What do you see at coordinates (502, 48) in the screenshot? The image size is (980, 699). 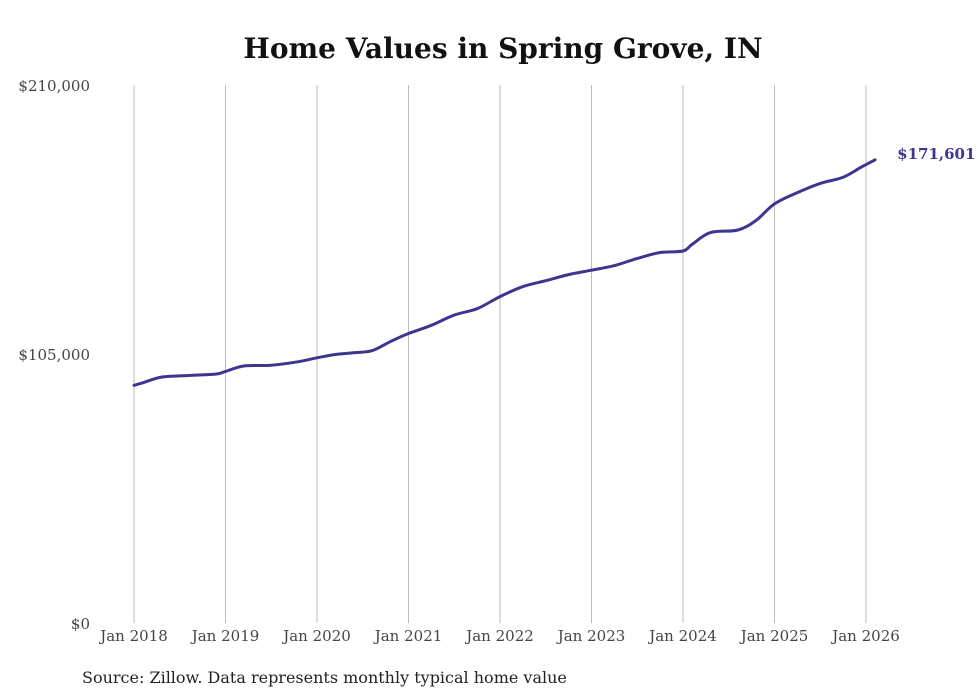 I see `chart-title: Home Values in Spring Grove, IN` at bounding box center [502, 48].